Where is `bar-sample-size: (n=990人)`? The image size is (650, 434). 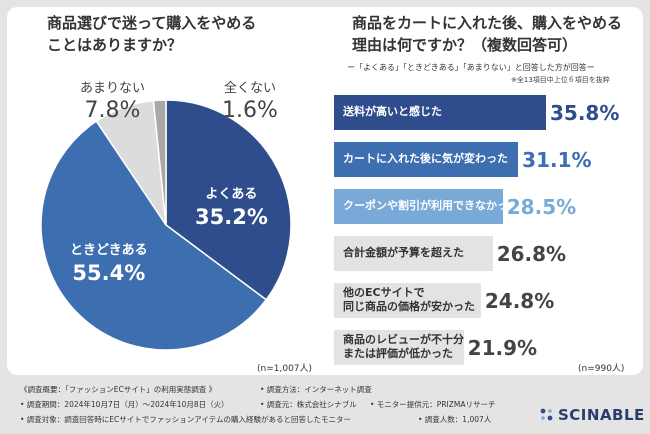 bar-sample-size: (n=990人) is located at coordinates (601, 369).